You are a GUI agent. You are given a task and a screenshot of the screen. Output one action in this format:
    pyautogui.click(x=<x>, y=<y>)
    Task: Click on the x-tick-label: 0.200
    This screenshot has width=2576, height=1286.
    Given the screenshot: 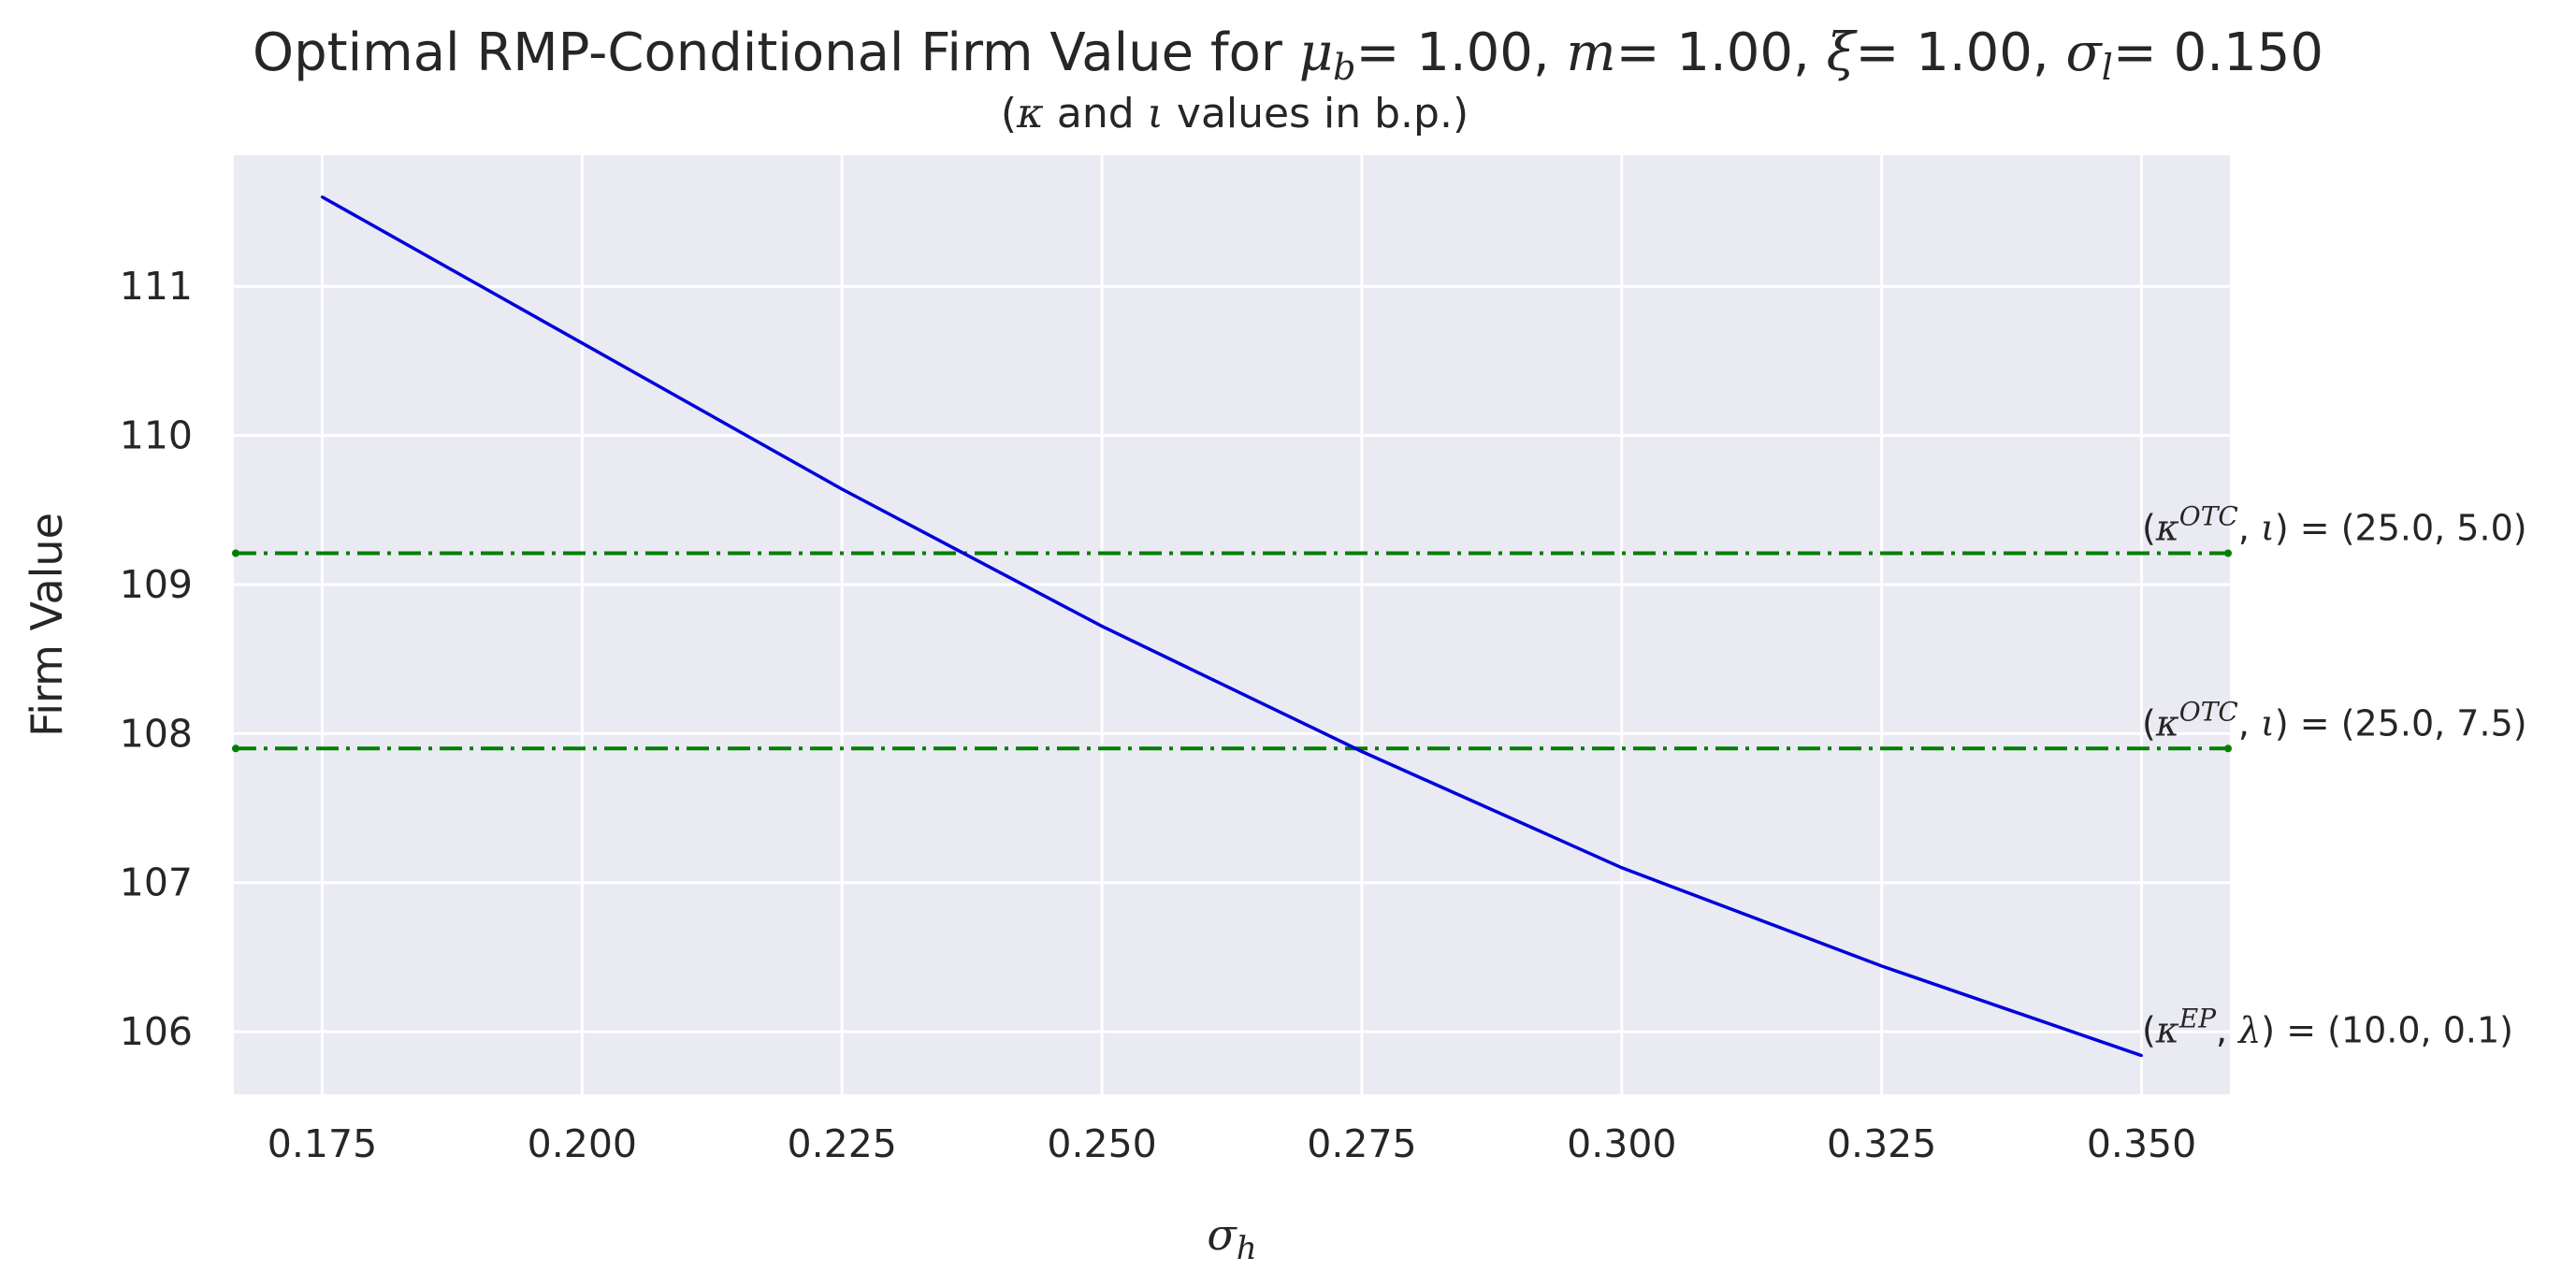 What is the action you would take?
    pyautogui.click(x=582, y=1143)
    